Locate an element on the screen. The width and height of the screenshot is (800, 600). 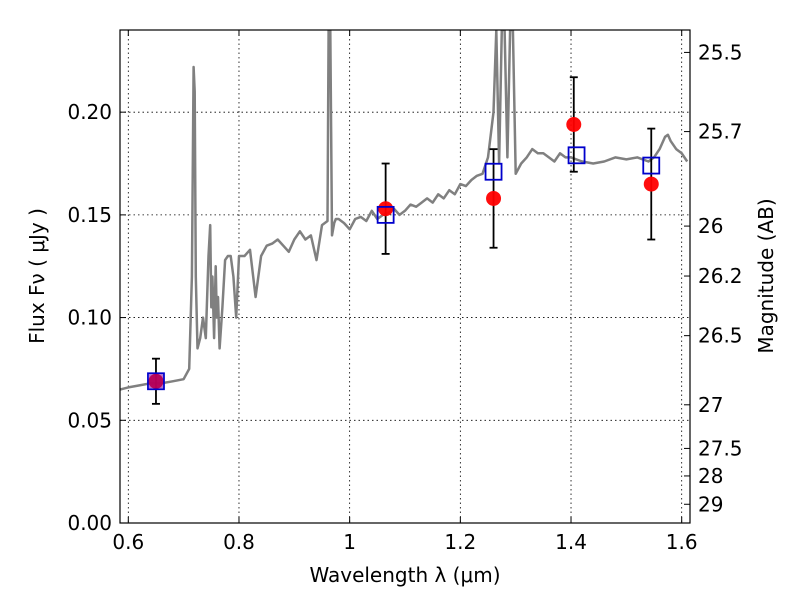
y2-tick-label: 26.5 is located at coordinates (720, 336).